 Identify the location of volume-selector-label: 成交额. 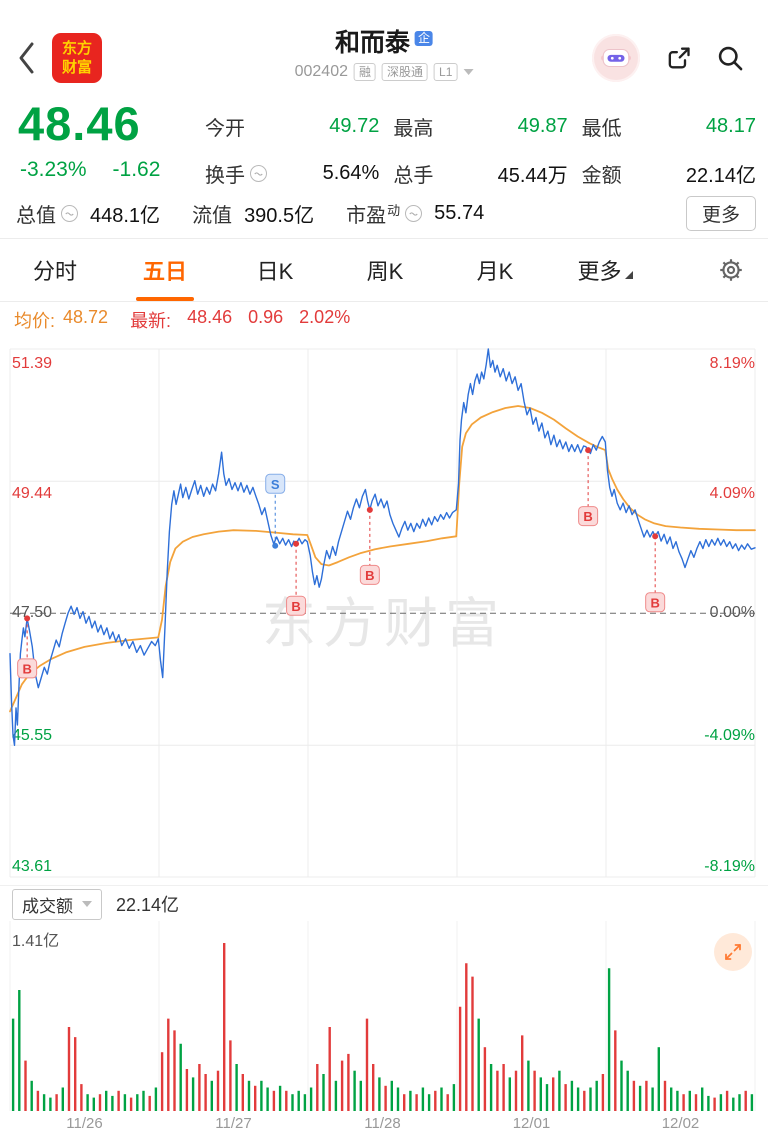
(47, 906).